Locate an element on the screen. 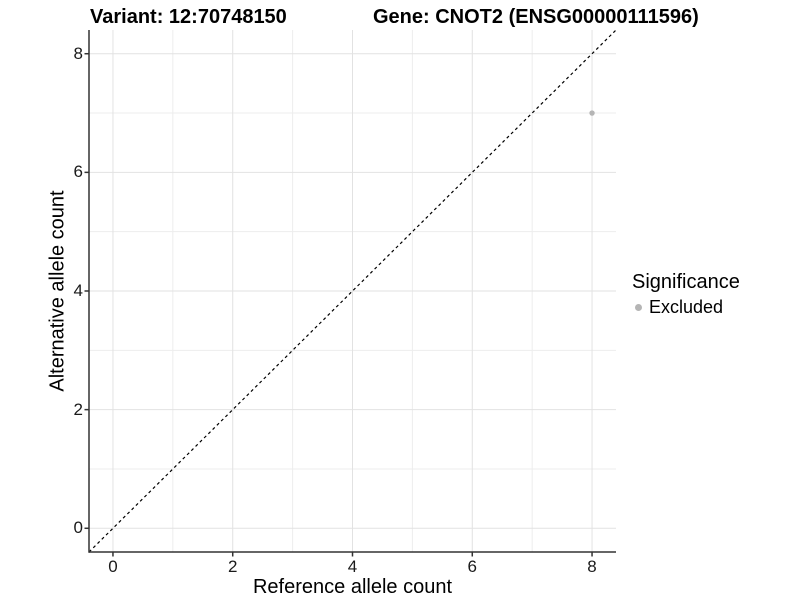  data-point is located at coordinates (592, 113).